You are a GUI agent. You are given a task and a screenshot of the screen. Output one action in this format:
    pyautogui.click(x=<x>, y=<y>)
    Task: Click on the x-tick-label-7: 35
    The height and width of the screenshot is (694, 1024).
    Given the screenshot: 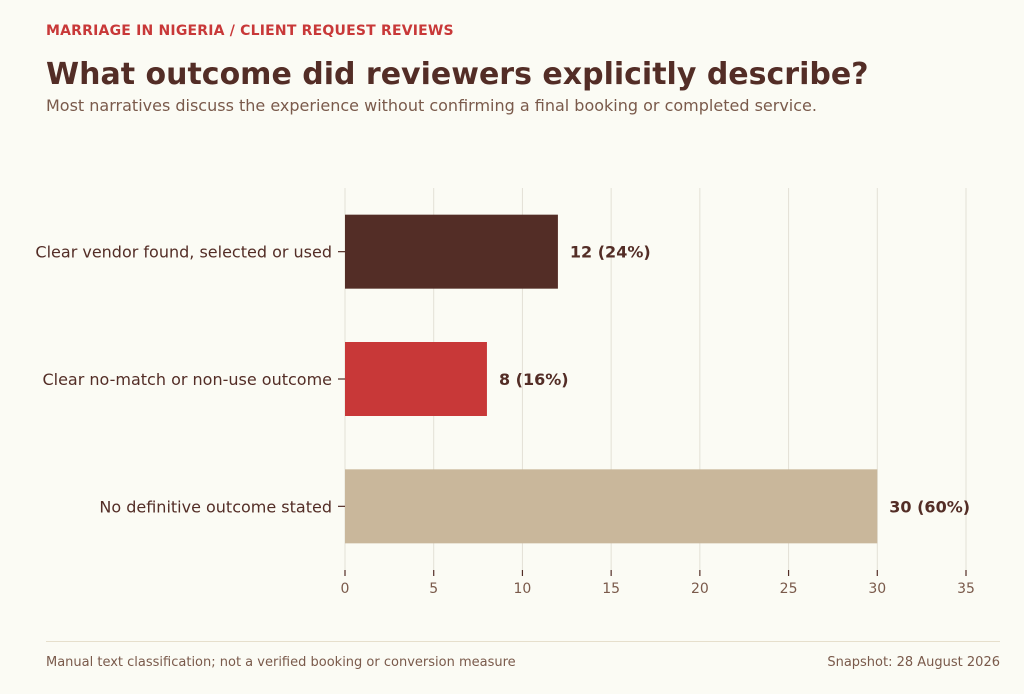 What is the action you would take?
    pyautogui.click(x=966, y=589)
    